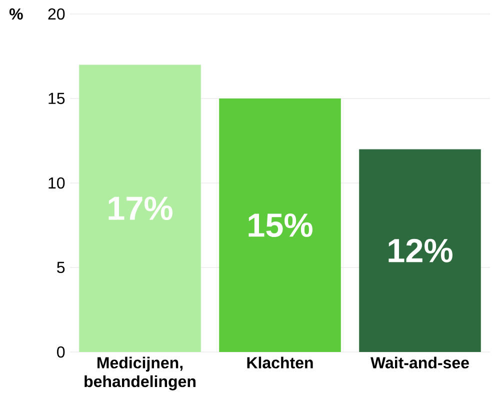 Image resolution: width=500 pixels, height=413 pixels. I want to click on y-tick-label: 15, so click(56, 98).